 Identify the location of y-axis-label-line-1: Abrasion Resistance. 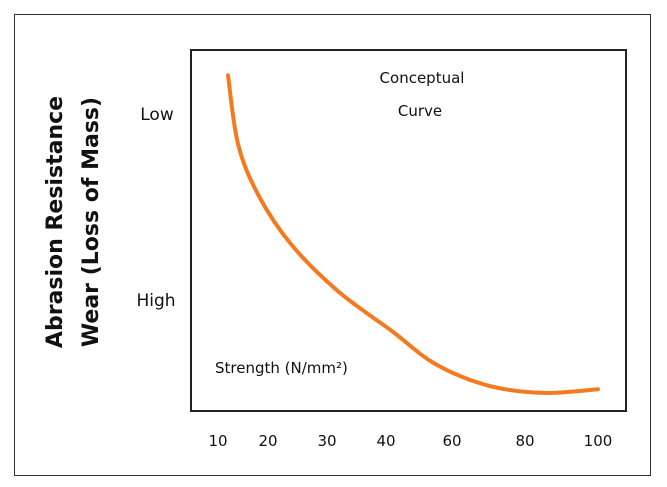
(55, 222).